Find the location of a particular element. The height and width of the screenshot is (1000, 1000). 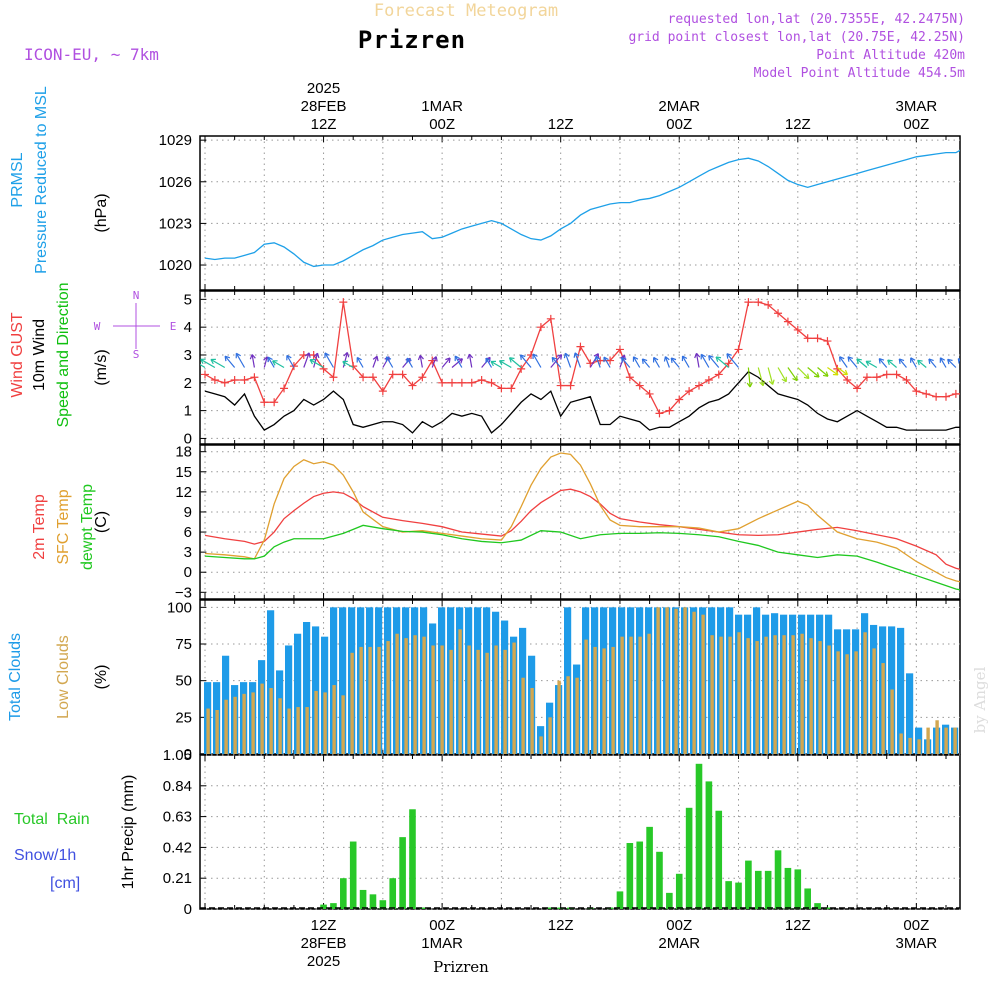

compass-e: E is located at coordinates (173, 326).